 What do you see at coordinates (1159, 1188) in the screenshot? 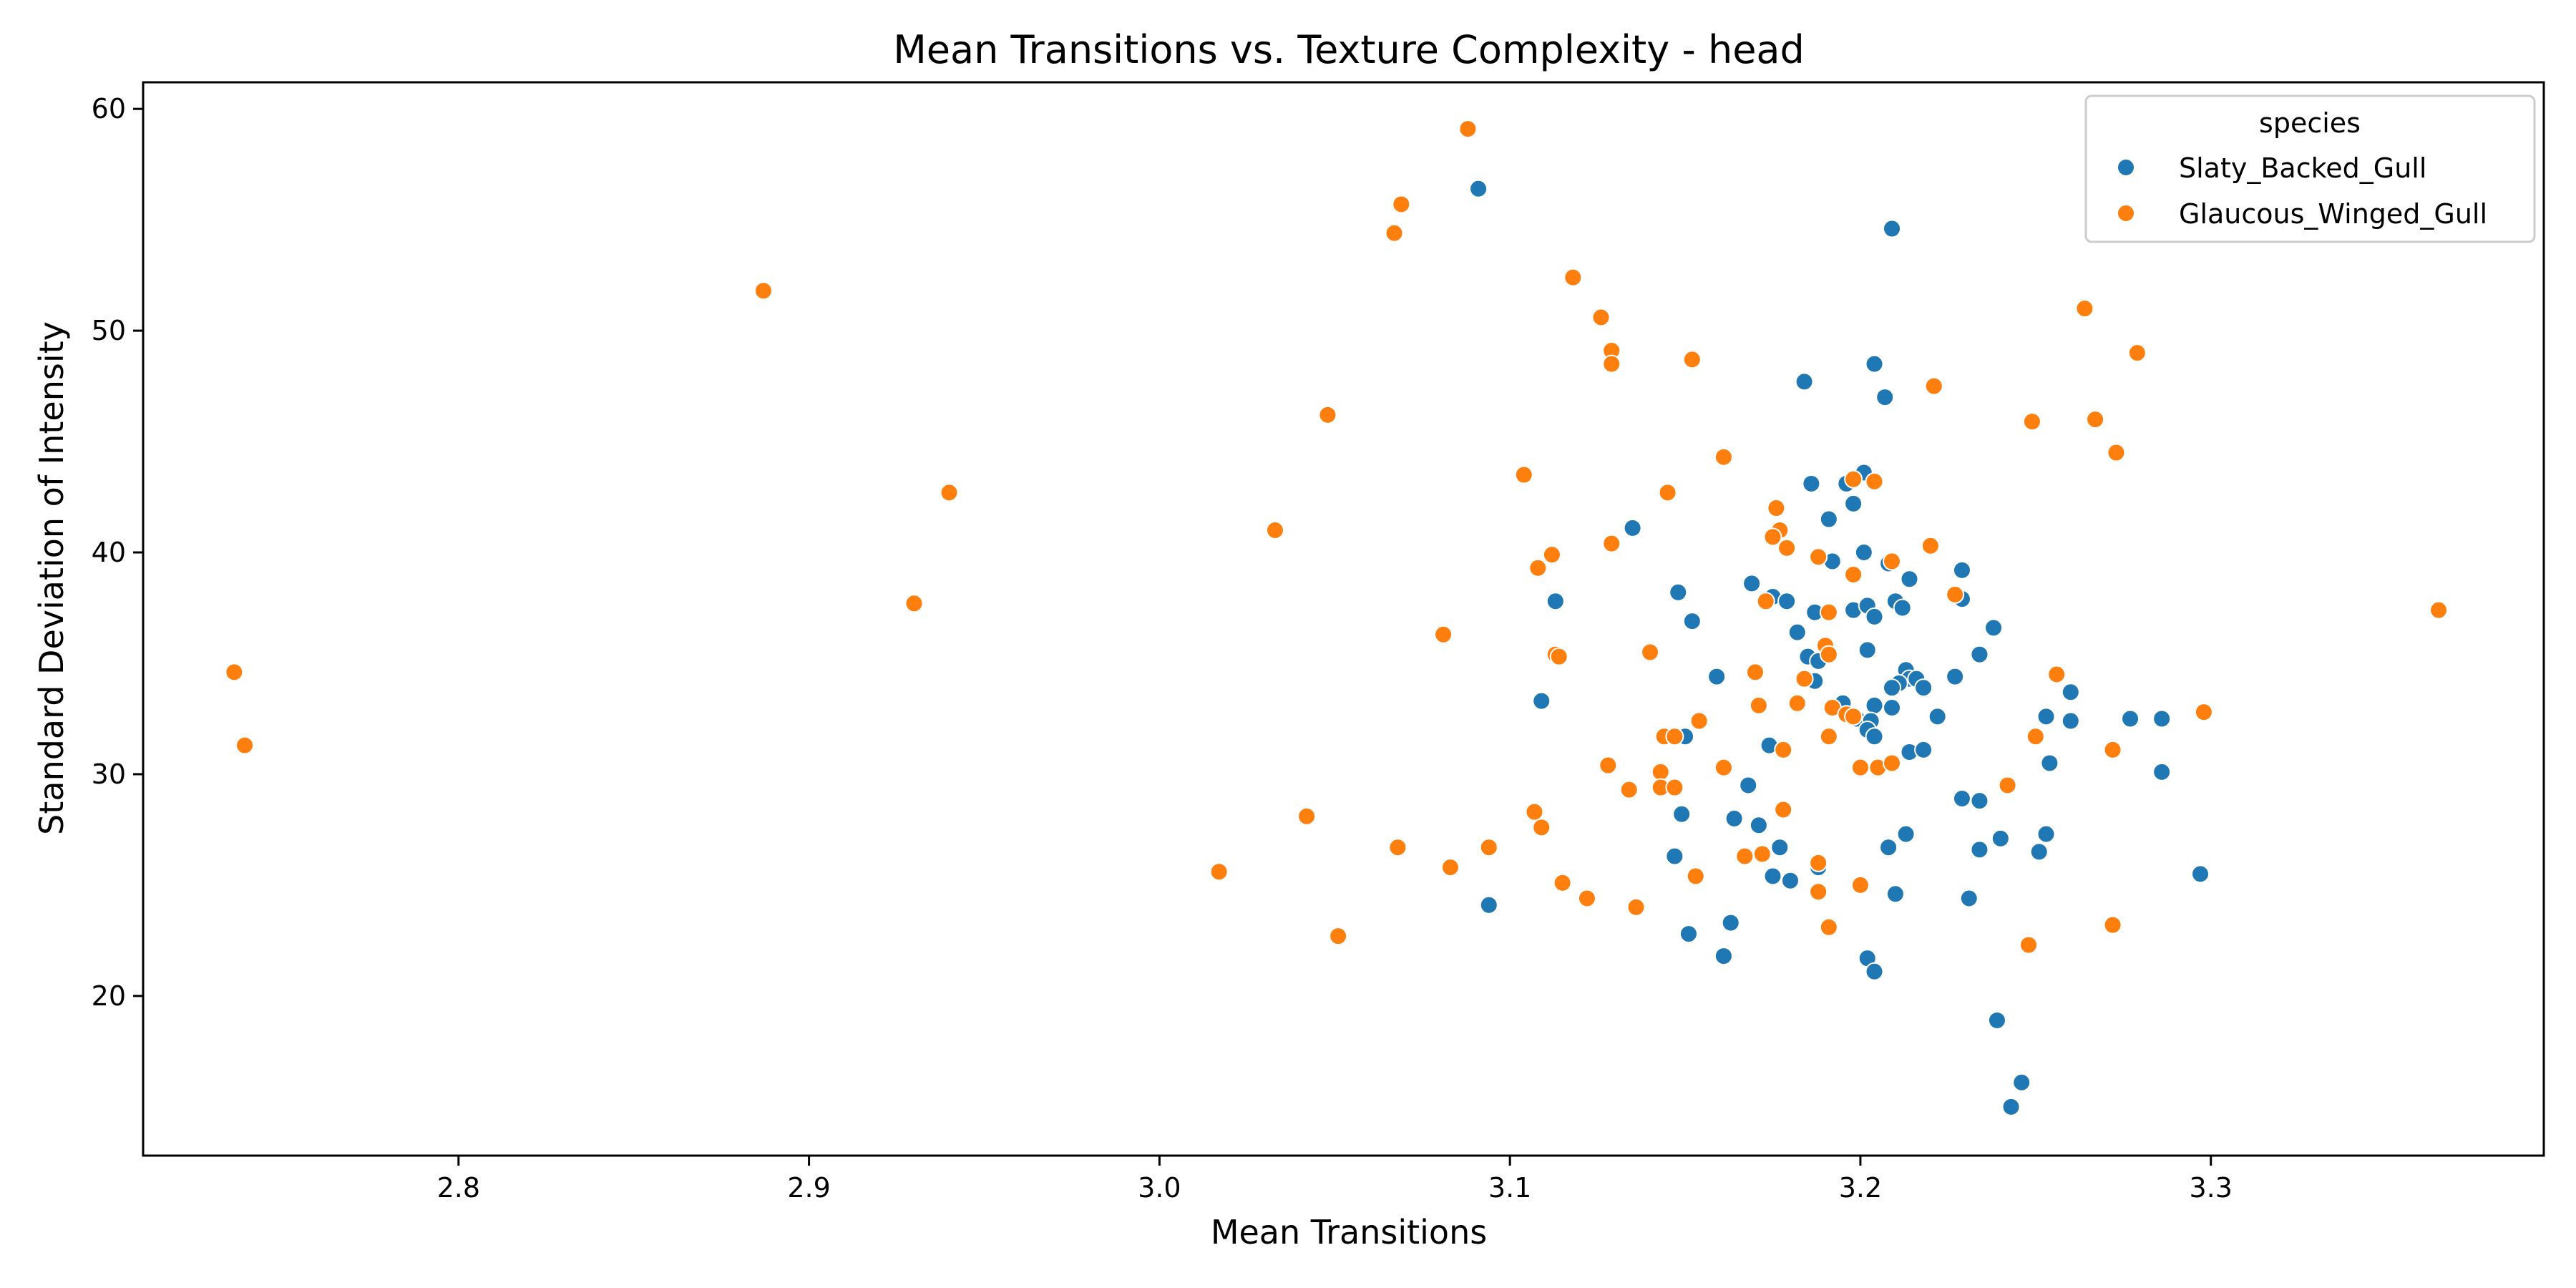
I see `x-tick-label: 3.0` at bounding box center [1159, 1188].